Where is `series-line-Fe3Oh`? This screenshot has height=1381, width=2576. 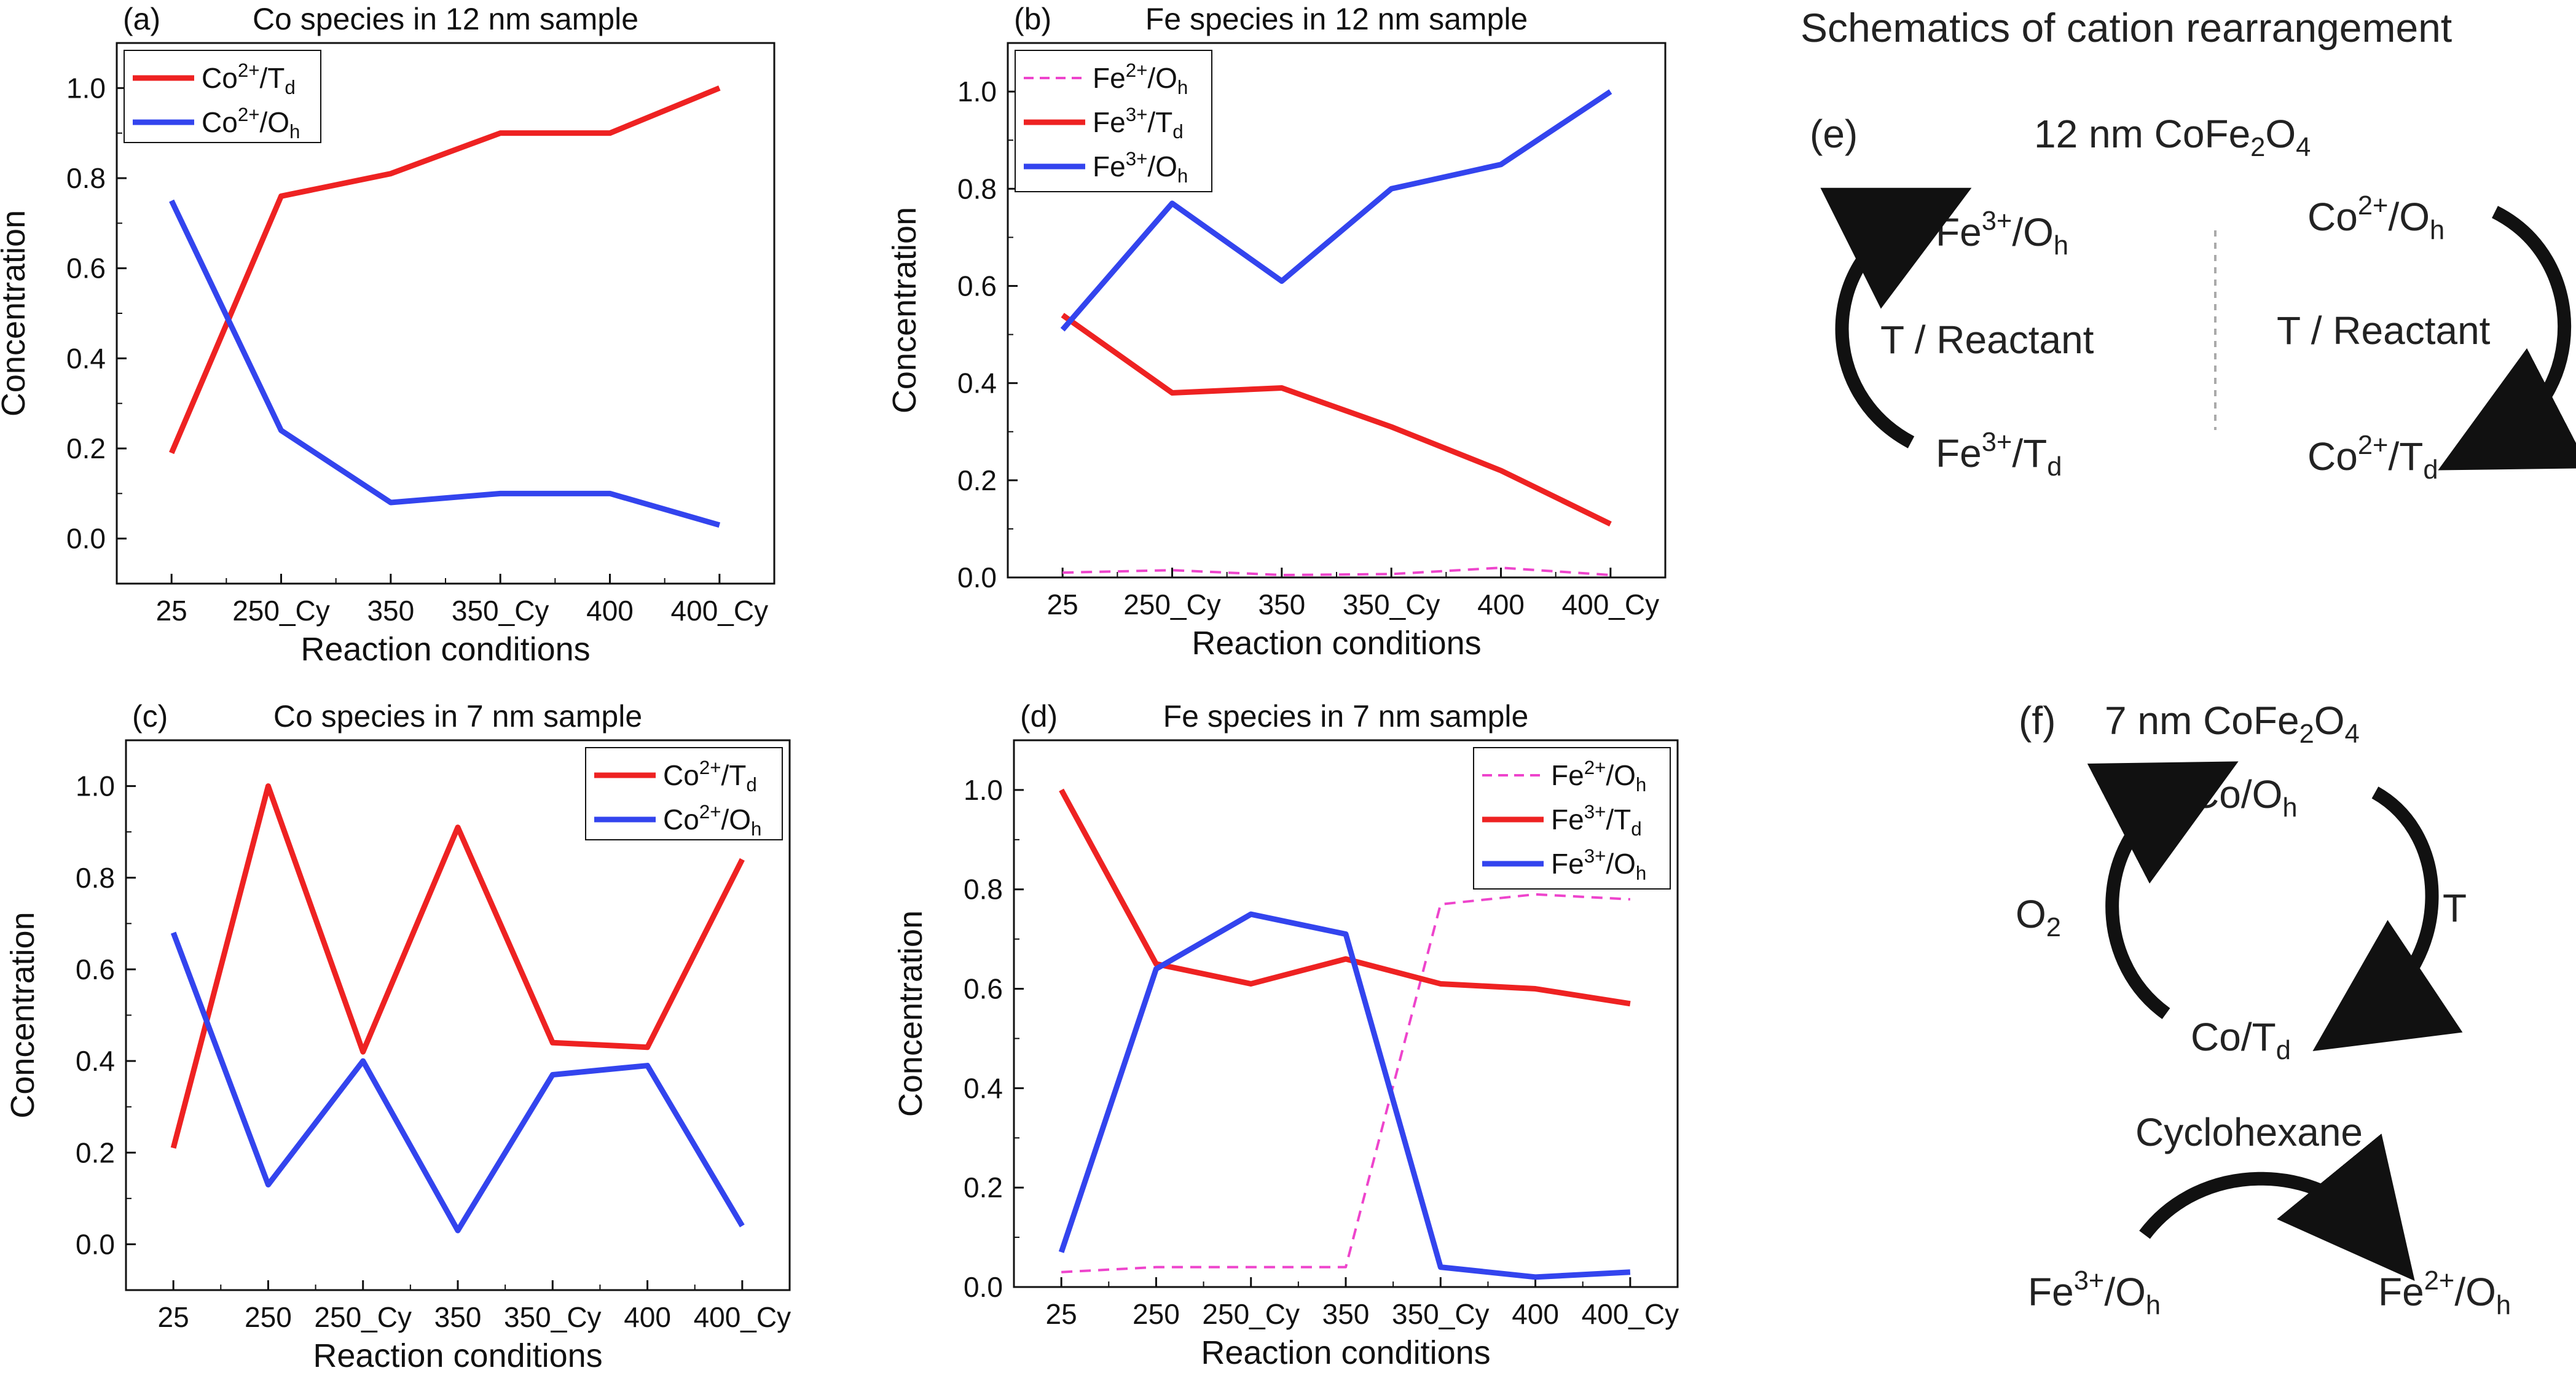
series-line-Fe3Oh is located at coordinates (1336, 211).